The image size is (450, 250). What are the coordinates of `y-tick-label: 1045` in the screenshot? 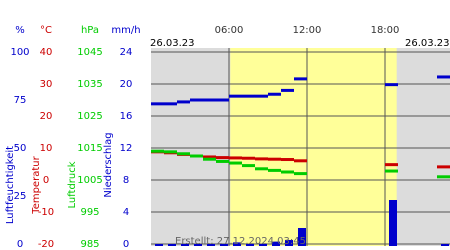 It's located at (89, 52).